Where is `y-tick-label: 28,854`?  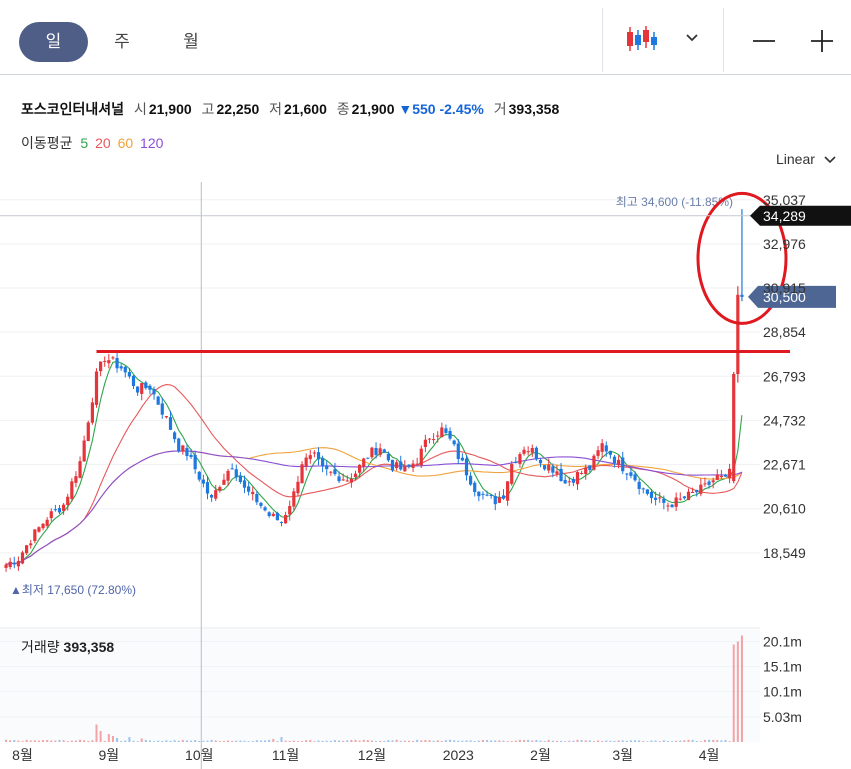
y-tick-label: 28,854 is located at coordinates (784, 332).